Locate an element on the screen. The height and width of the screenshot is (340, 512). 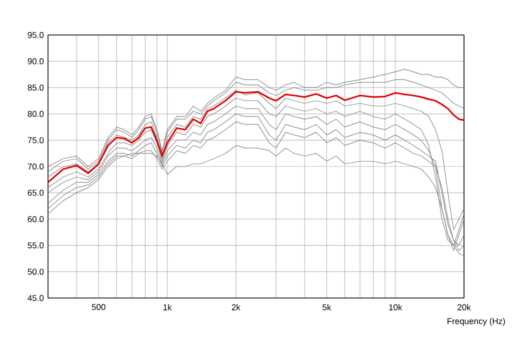
y-tick-label: 60.0 is located at coordinates (36, 219).